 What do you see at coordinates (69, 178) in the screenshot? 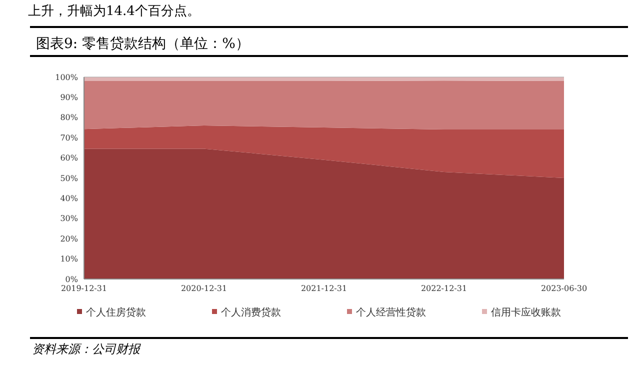
I see `y-tick-label: 50%` at bounding box center [69, 178].